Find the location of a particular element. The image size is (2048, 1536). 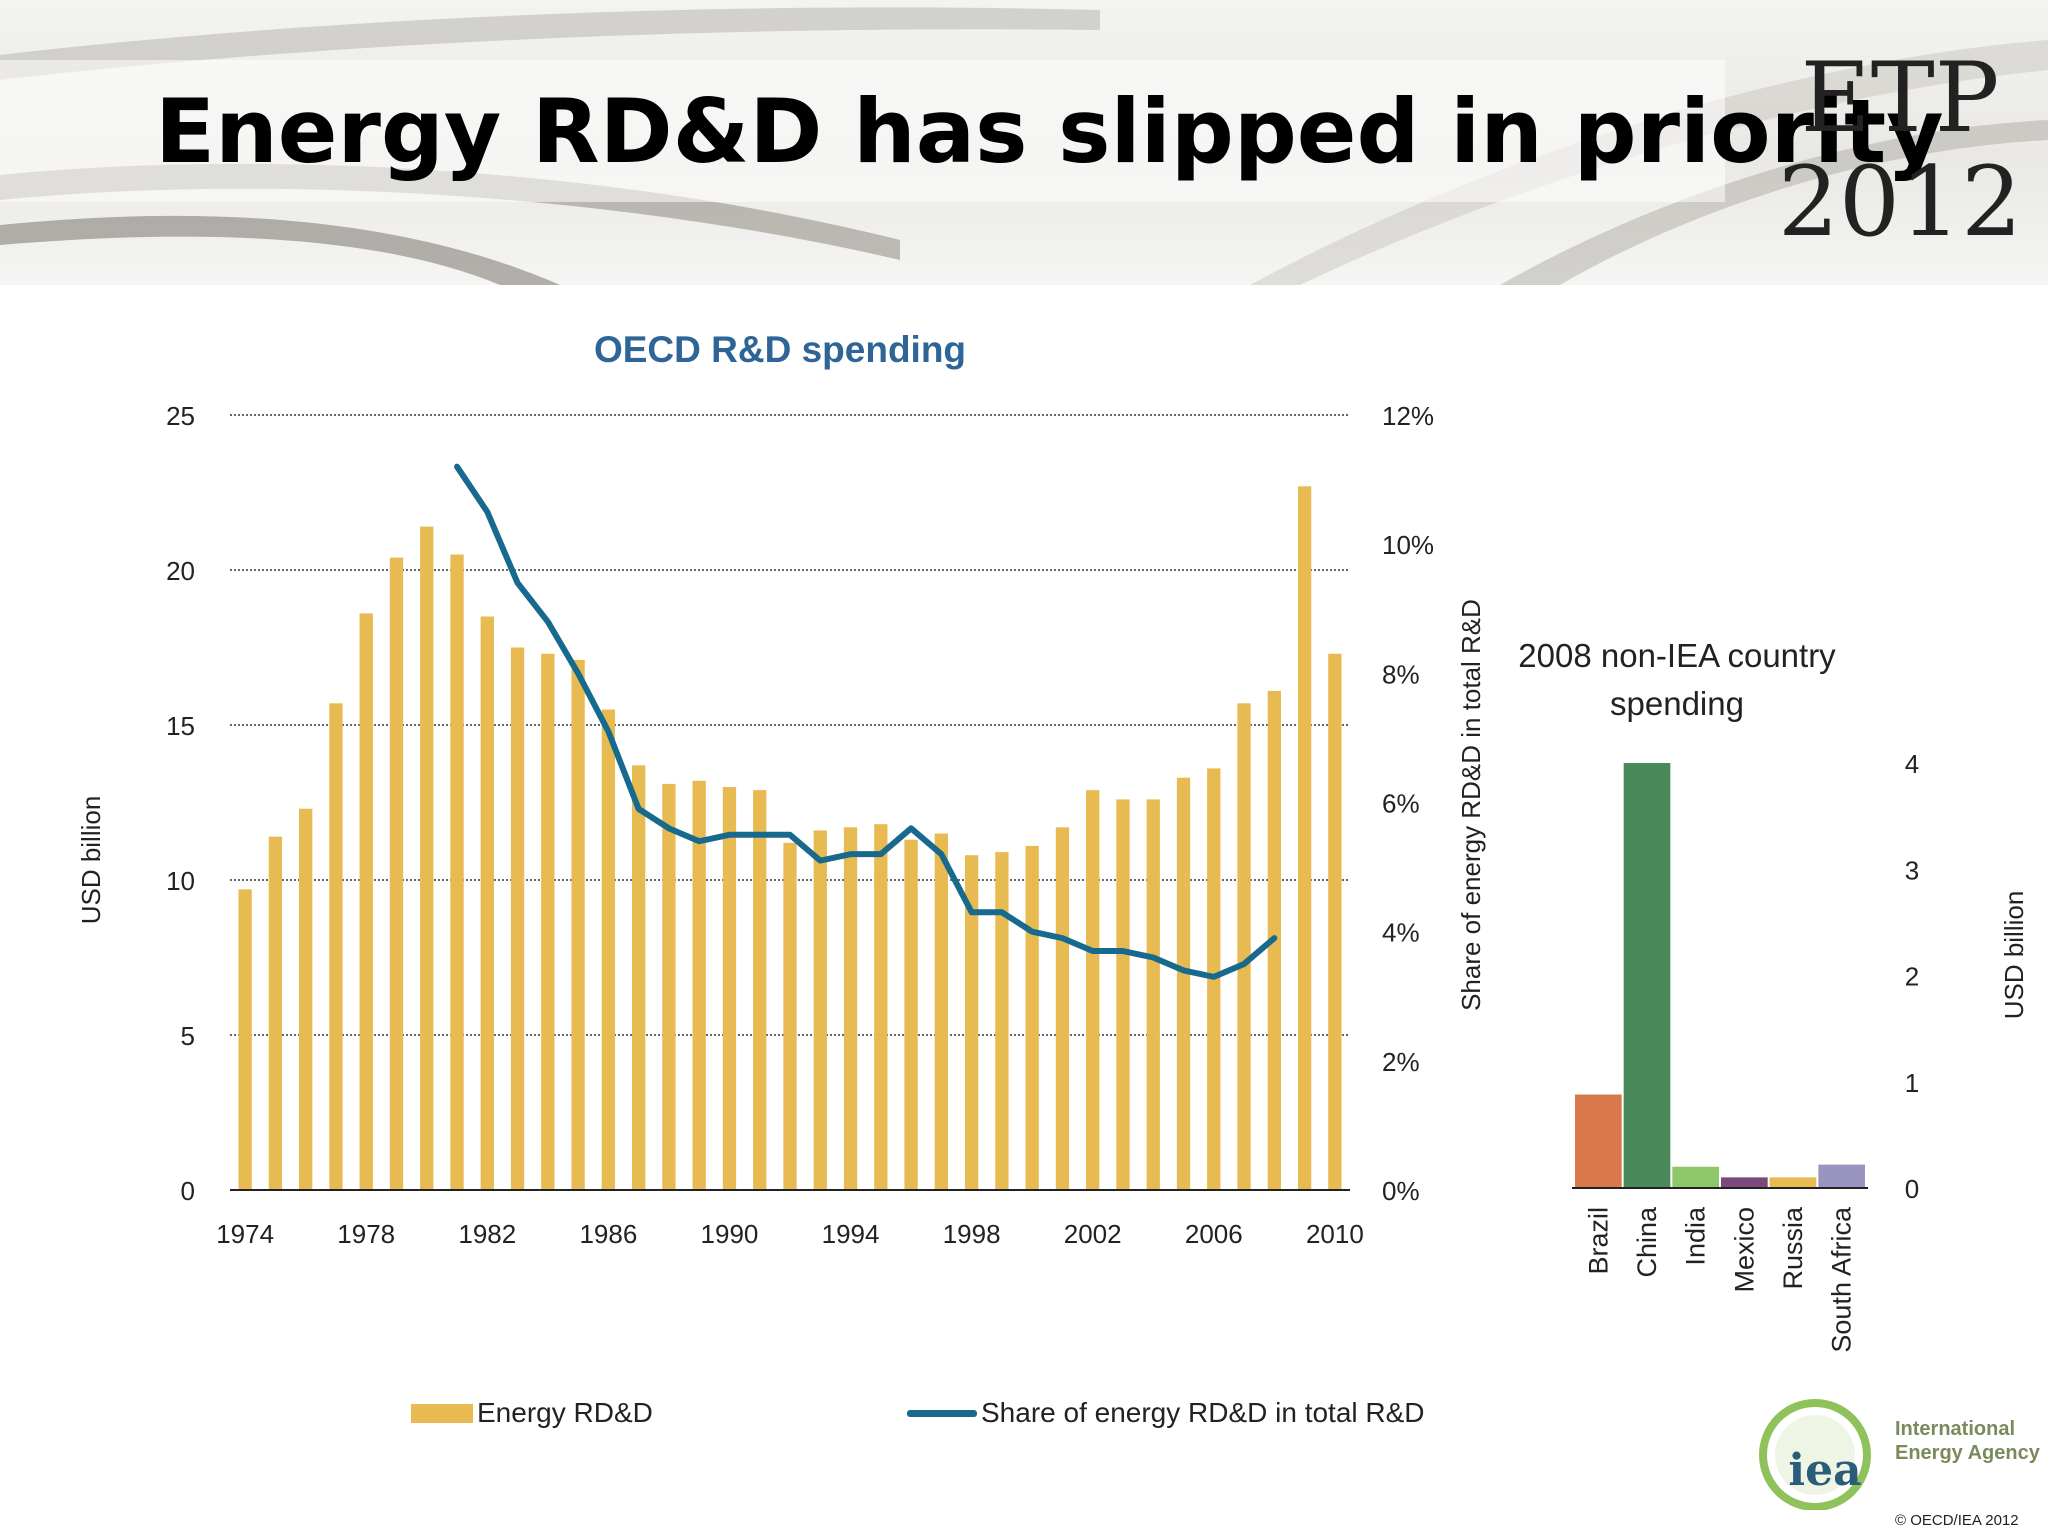

main-chart-x-tick-label: 2002 is located at coordinates (1093, 1234).